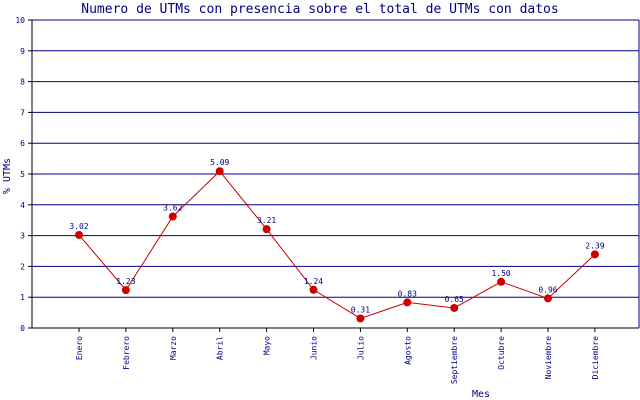 The image size is (640, 400). Describe the element at coordinates (500, 273) in the screenshot. I see `data-label: 1.50` at that location.